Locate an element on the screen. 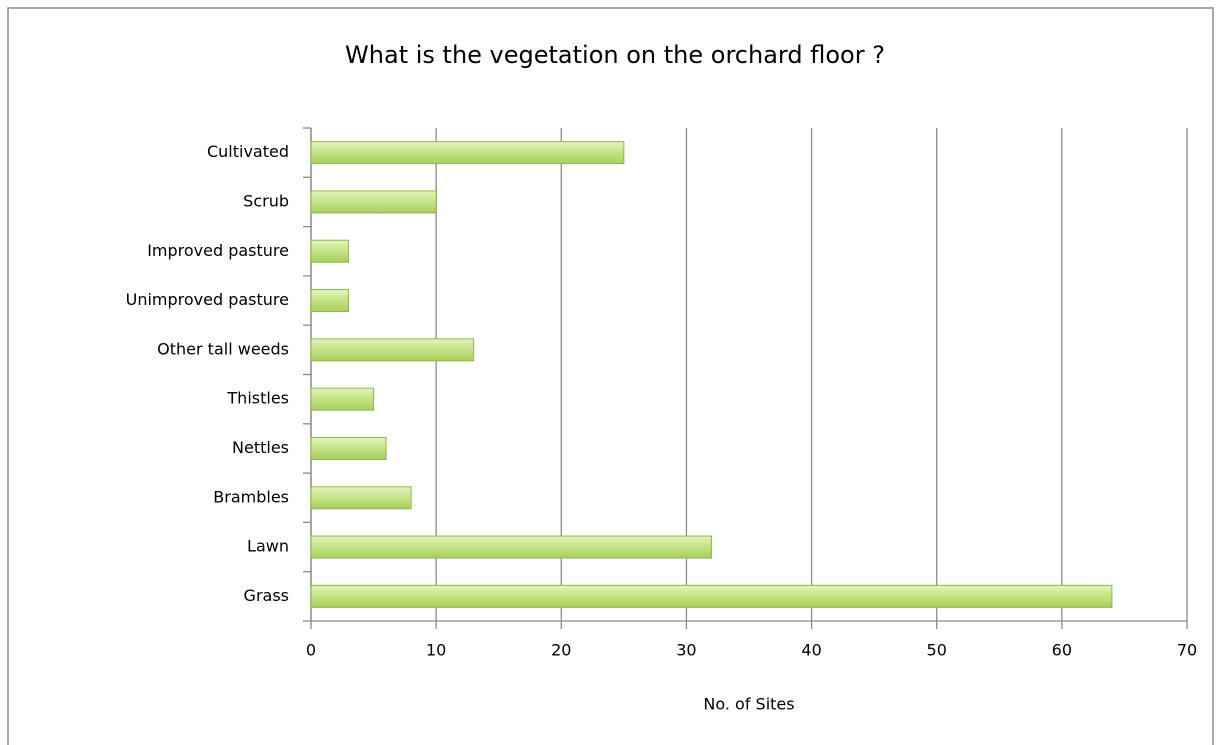 The height and width of the screenshot is (745, 1221). x-tick-label: 70 is located at coordinates (1187, 650).